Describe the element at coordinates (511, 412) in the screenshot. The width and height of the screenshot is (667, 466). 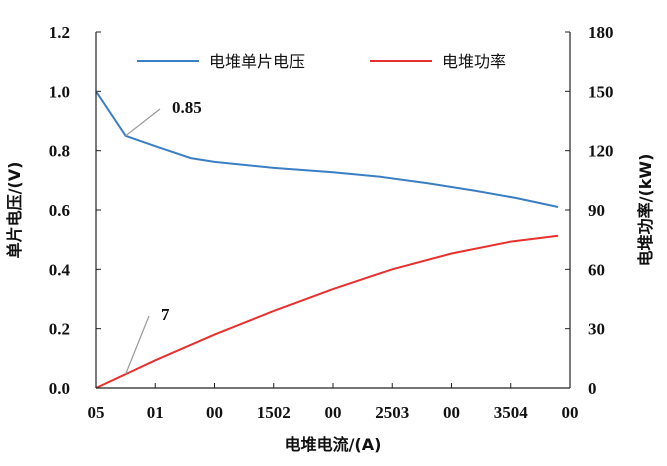
I see `x-tick-label: 3504` at that location.